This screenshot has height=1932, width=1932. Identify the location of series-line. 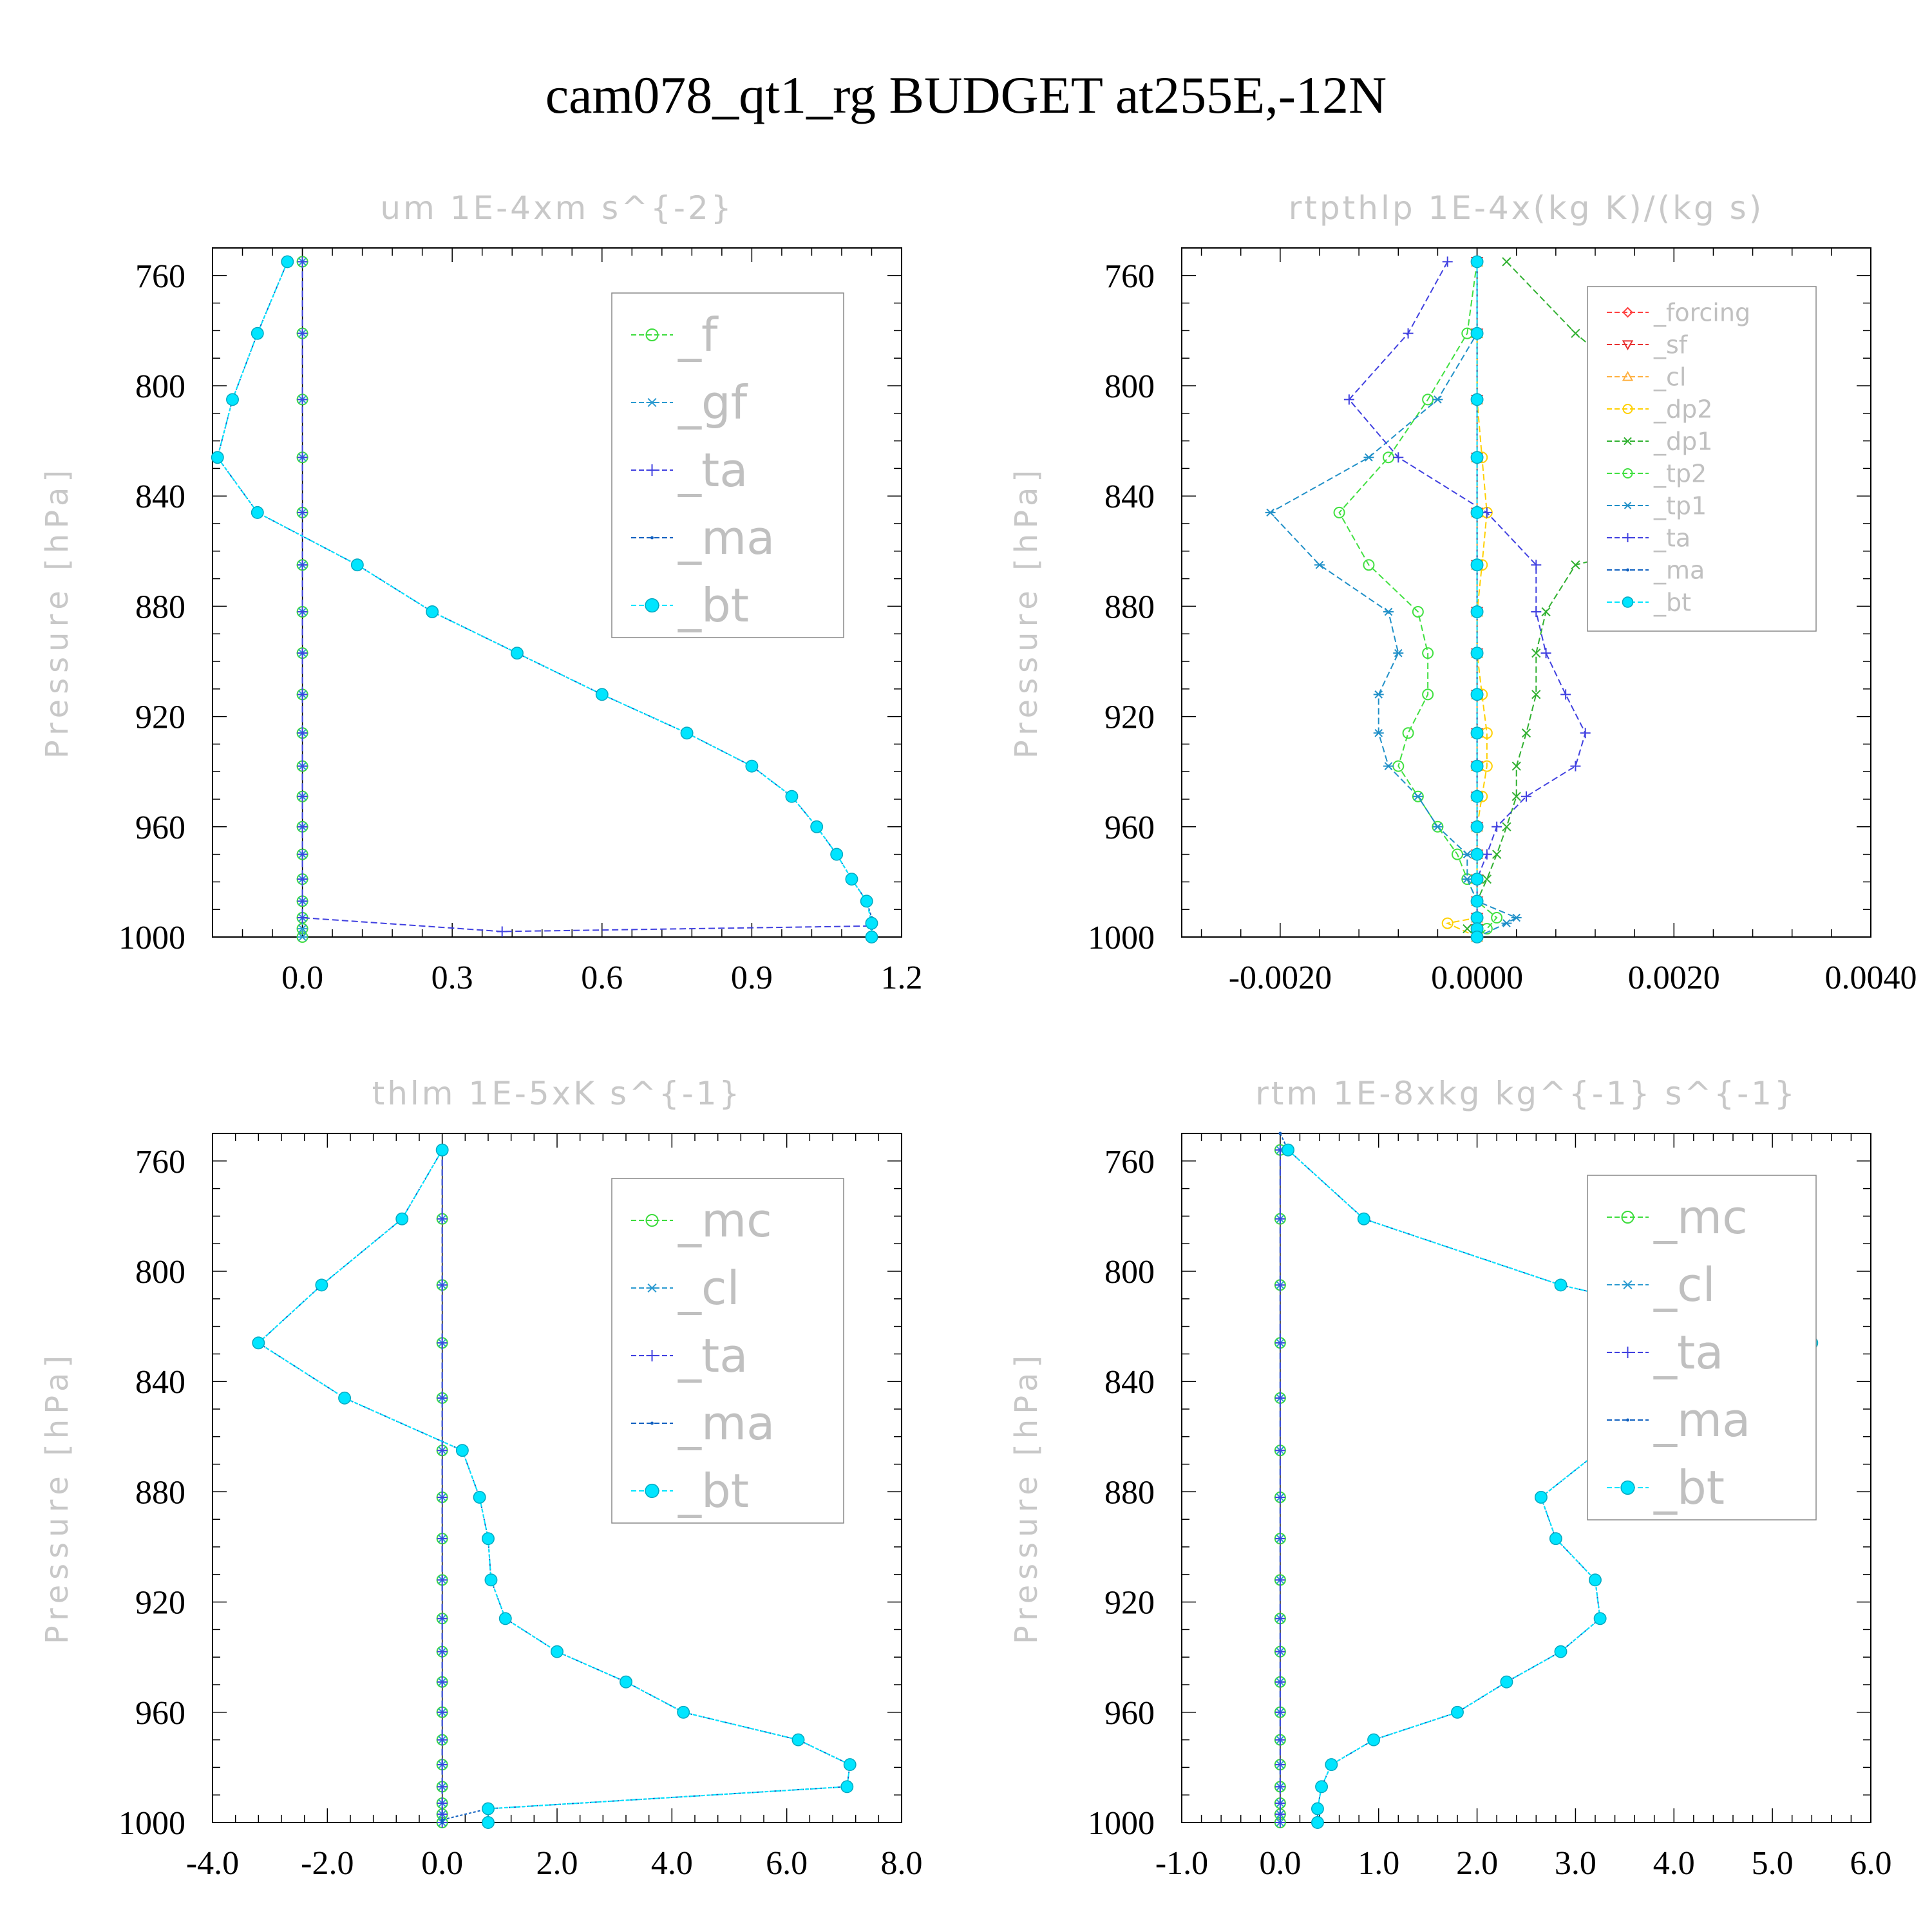
(544, 599).